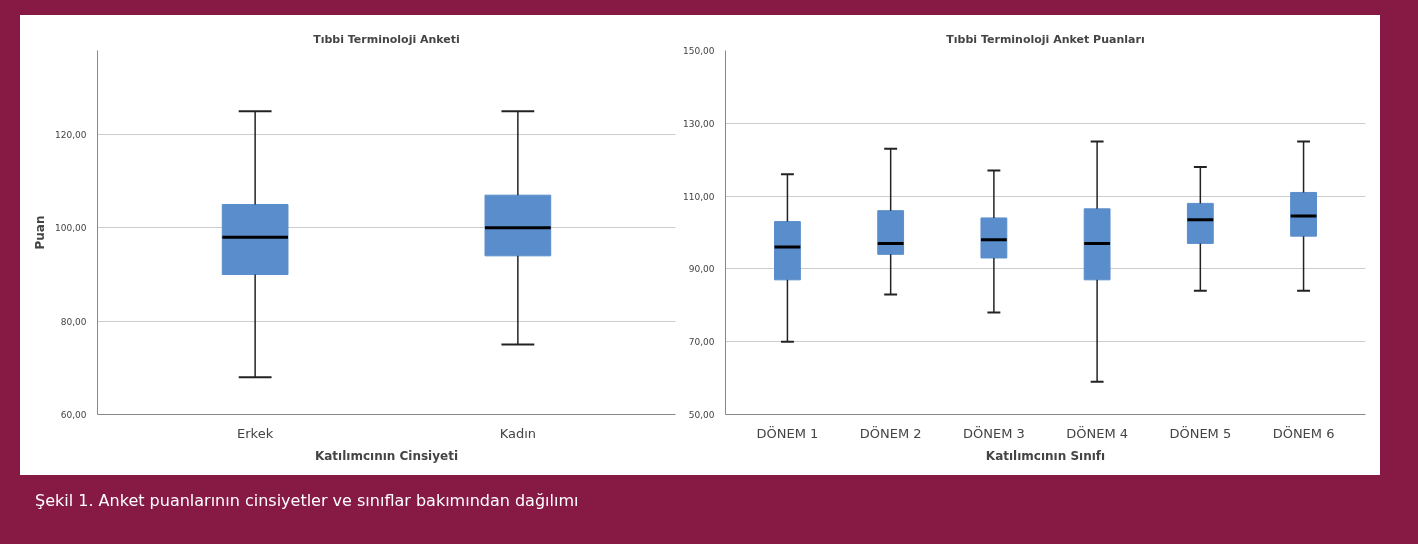 The width and height of the screenshot is (1418, 544). What do you see at coordinates (71, 228) in the screenshot?
I see `y-tick-label: 100,00` at bounding box center [71, 228].